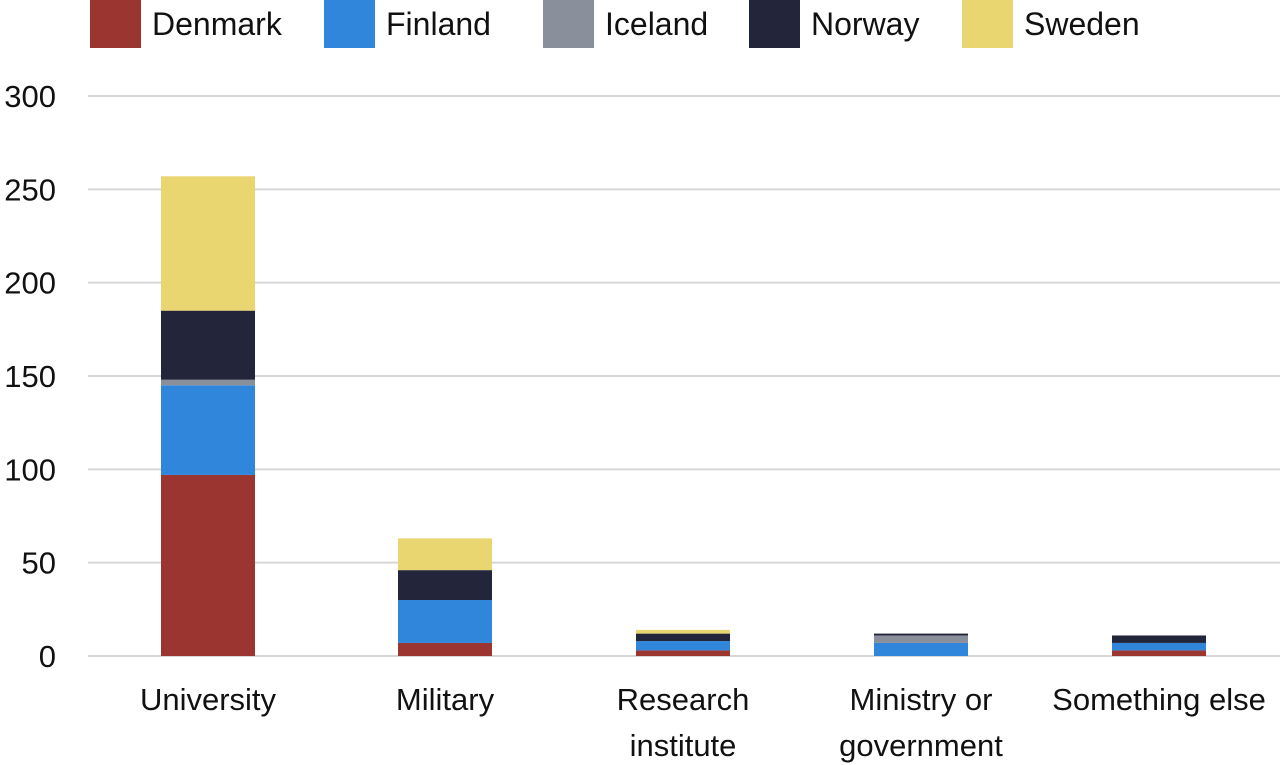 This screenshot has height=765, width=1280. I want to click on legend-item-sweden: Sweden, so click(1051, 24).